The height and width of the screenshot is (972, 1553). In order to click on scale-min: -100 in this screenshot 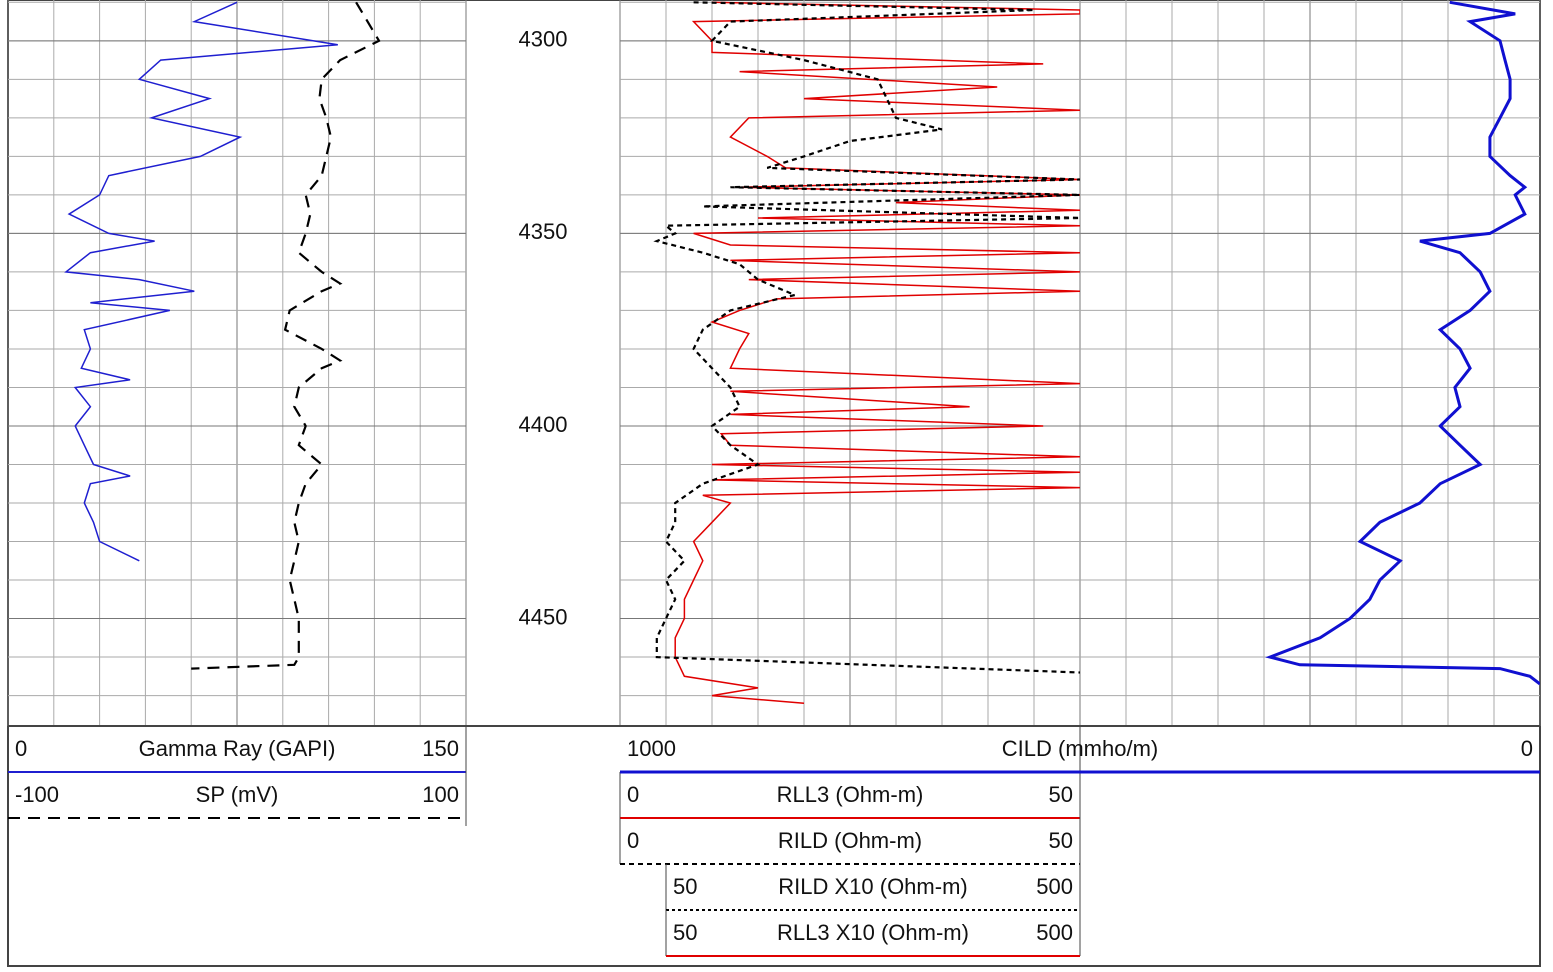, I will do `click(37, 794)`.